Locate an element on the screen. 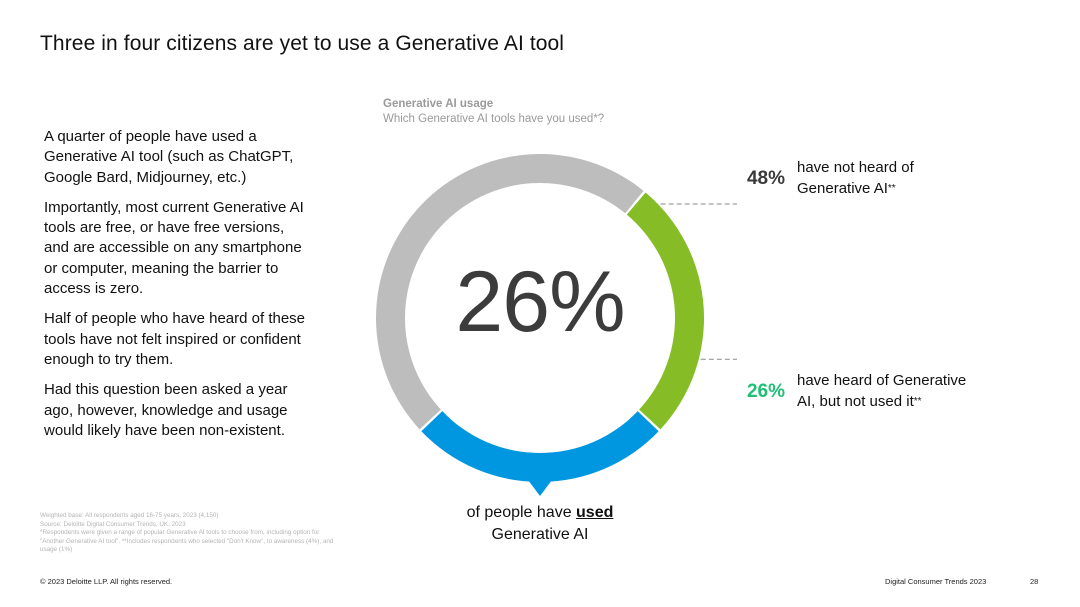  slice-not-heard is located at coordinates (510, 292).